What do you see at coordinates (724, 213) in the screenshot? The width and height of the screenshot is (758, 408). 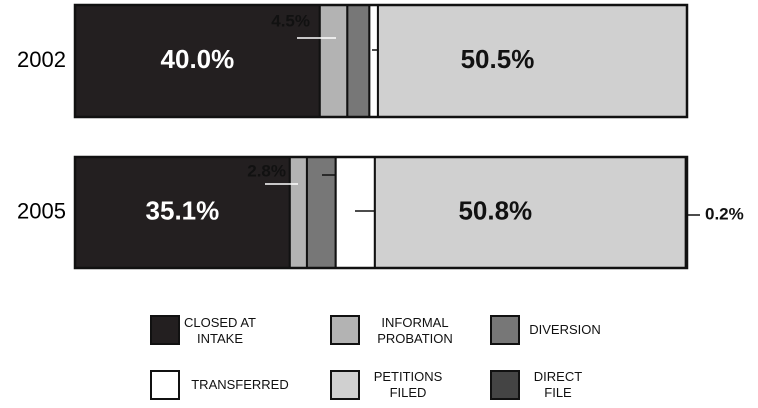 I see `value-label: 0.2%` at bounding box center [724, 213].